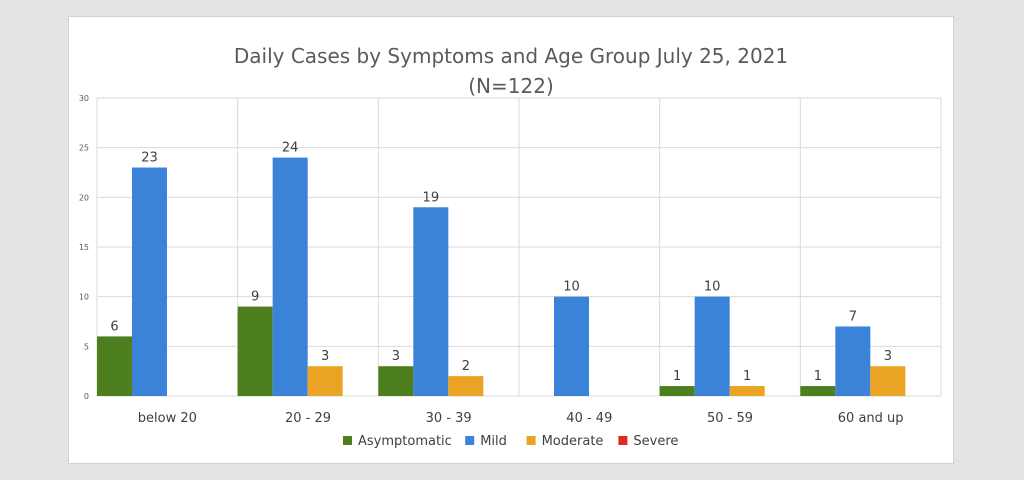 This screenshot has width=1024, height=480. What do you see at coordinates (655, 441) in the screenshot?
I see `legend-label: Severe` at bounding box center [655, 441].